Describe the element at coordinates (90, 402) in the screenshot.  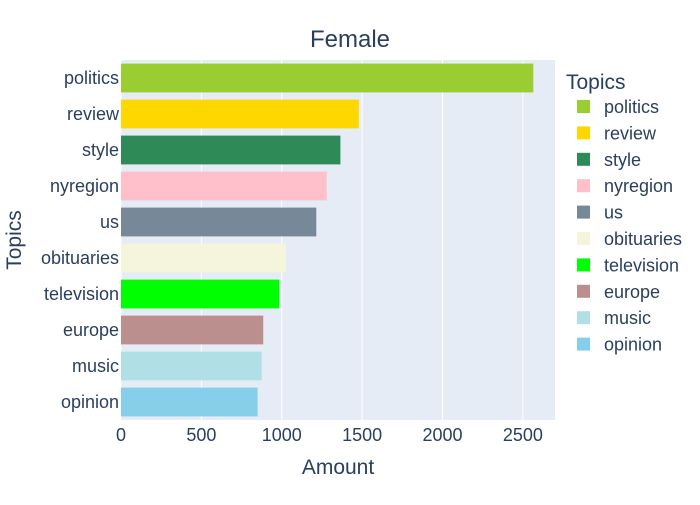
I see `y-tick-label-opinion: opinion` at that location.